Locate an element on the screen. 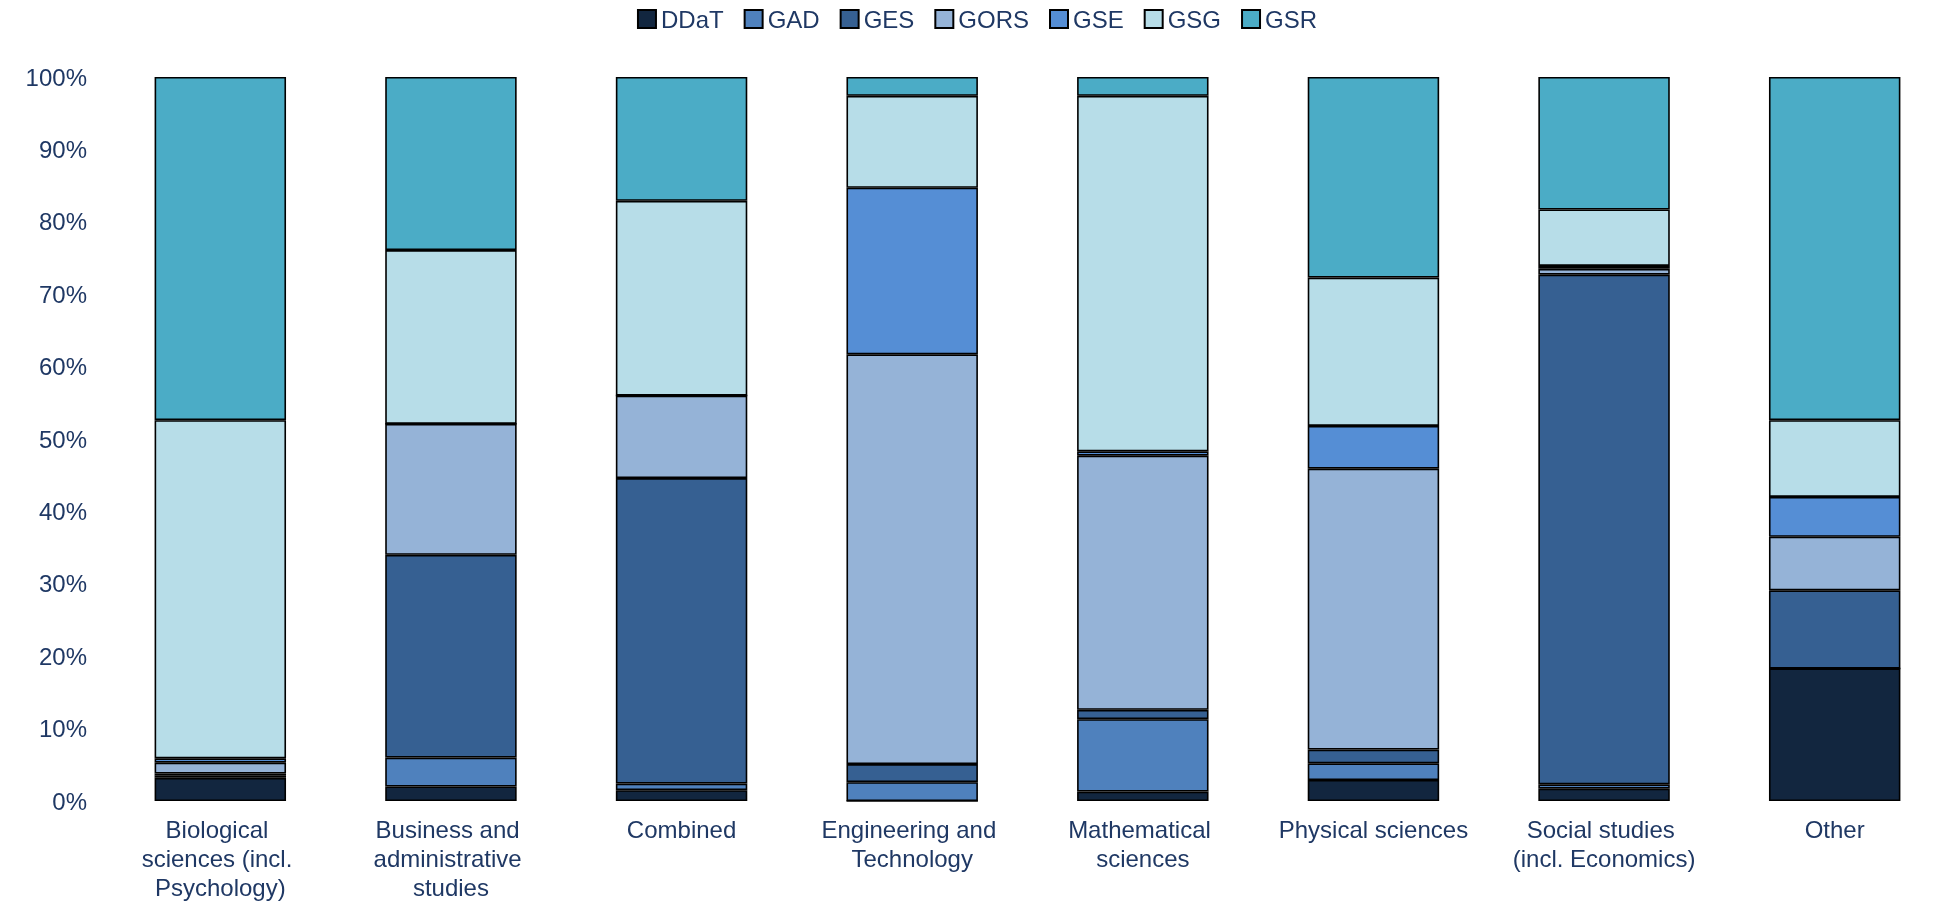 The height and width of the screenshot is (918, 1954). x-tick-label: Biological sciences (incl. Psychology) is located at coordinates (220, 858).